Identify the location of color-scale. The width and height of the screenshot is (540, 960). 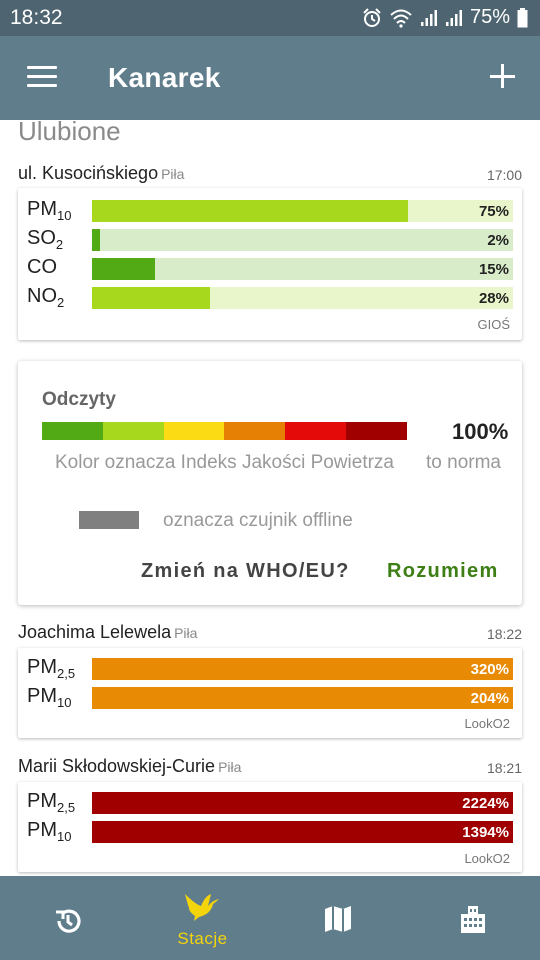
(224, 431).